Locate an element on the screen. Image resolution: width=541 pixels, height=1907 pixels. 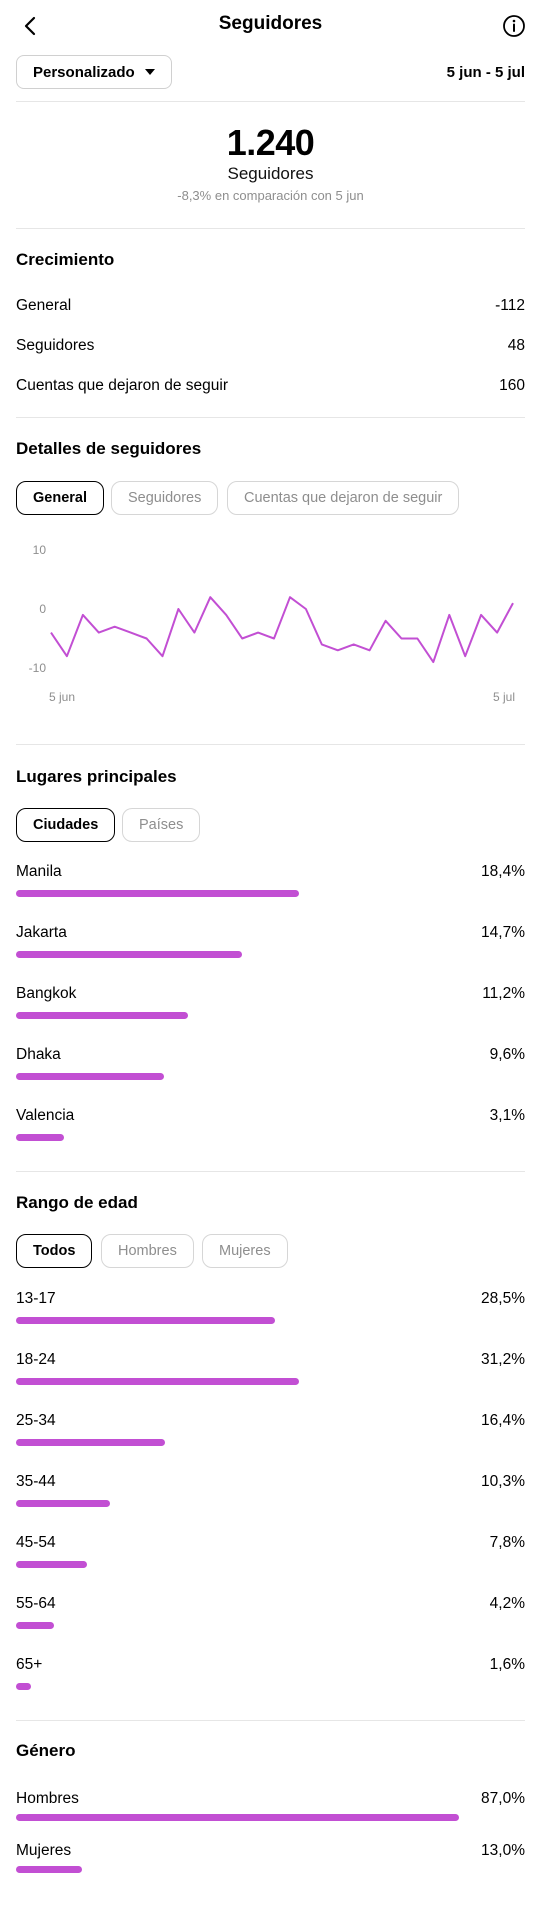
growth-label: General is located at coordinates (44, 305).